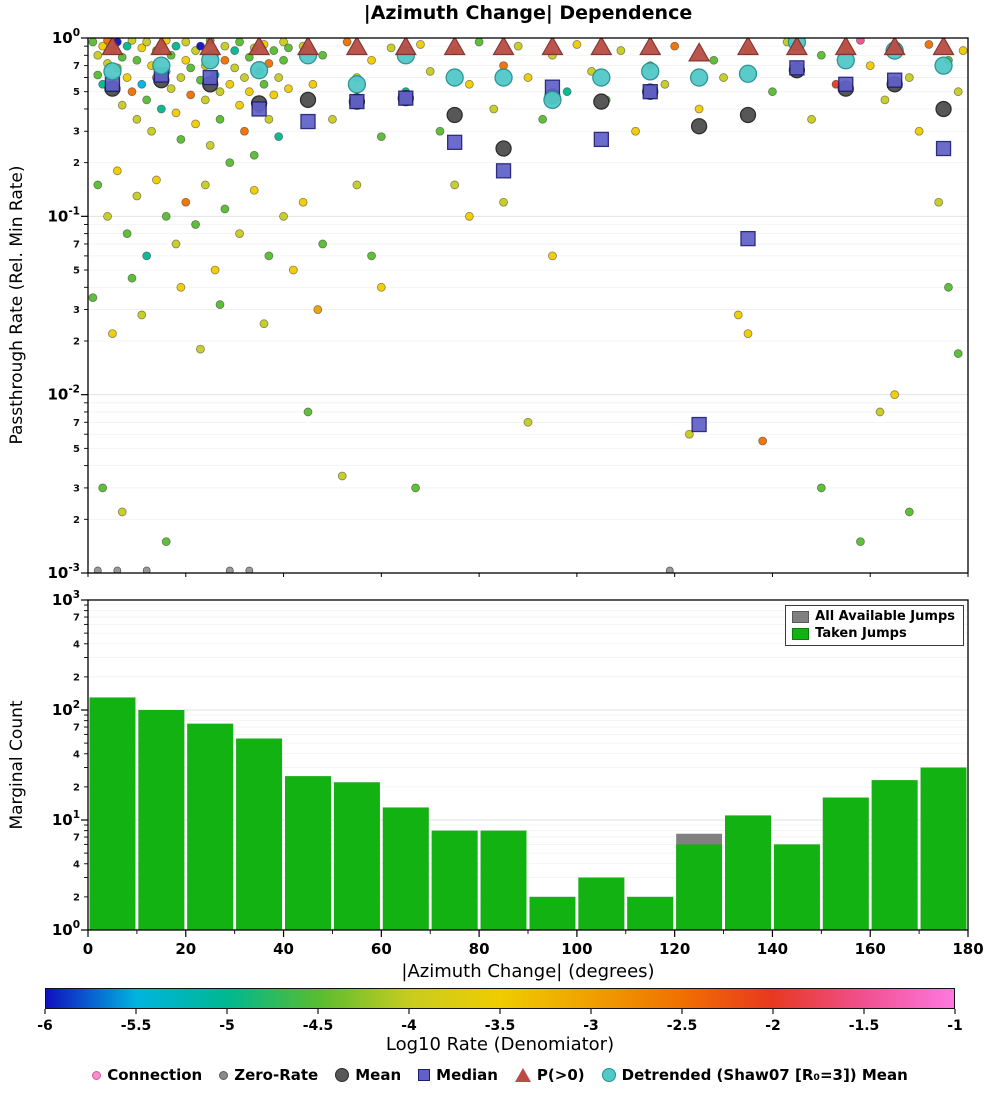 Image resolution: width=1000 pixels, height=1100 pixels. I want to click on hist-legend-item: All Available Jumps, so click(873, 616).